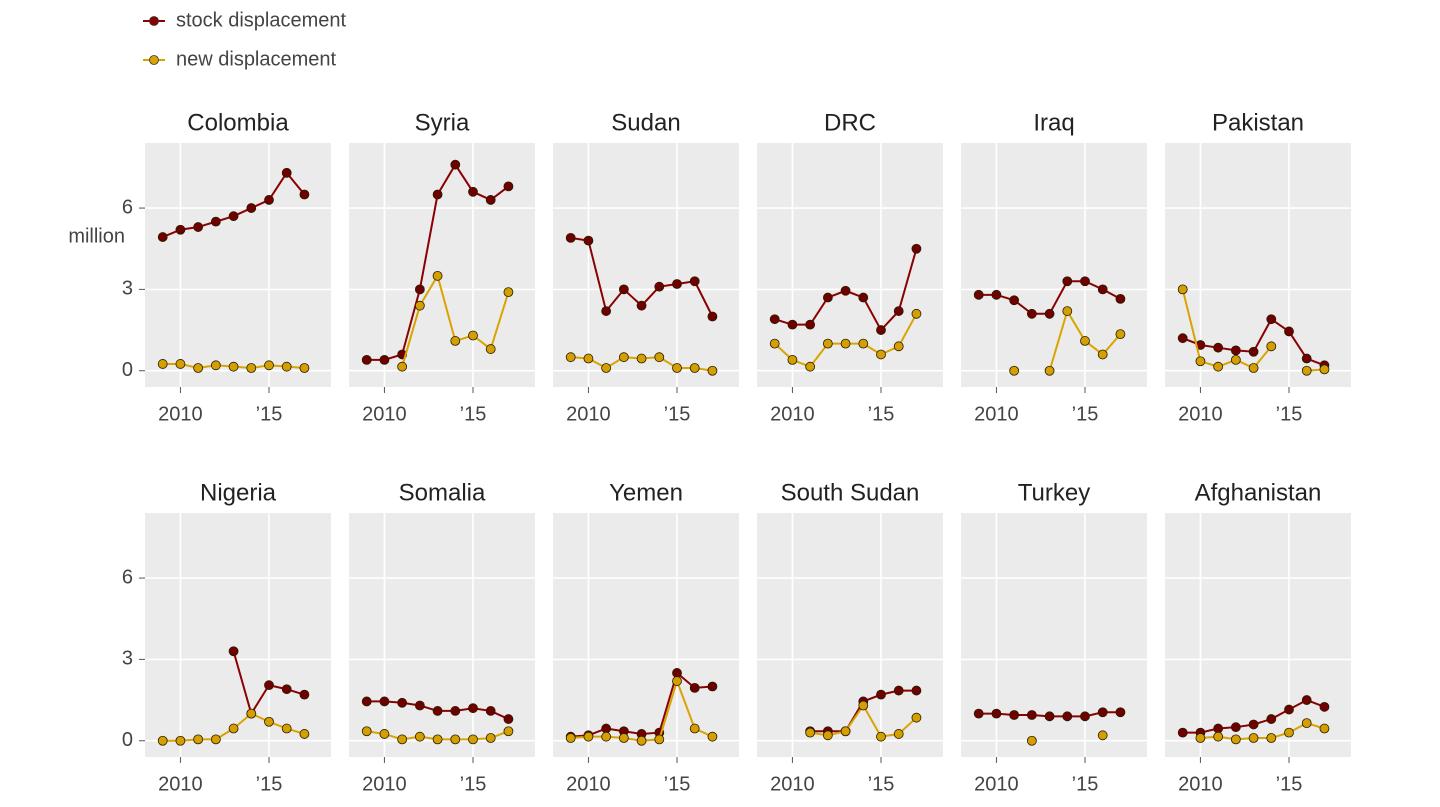  Describe the element at coordinates (1054, 492) in the screenshot. I see `panel-title: Turkey` at that location.